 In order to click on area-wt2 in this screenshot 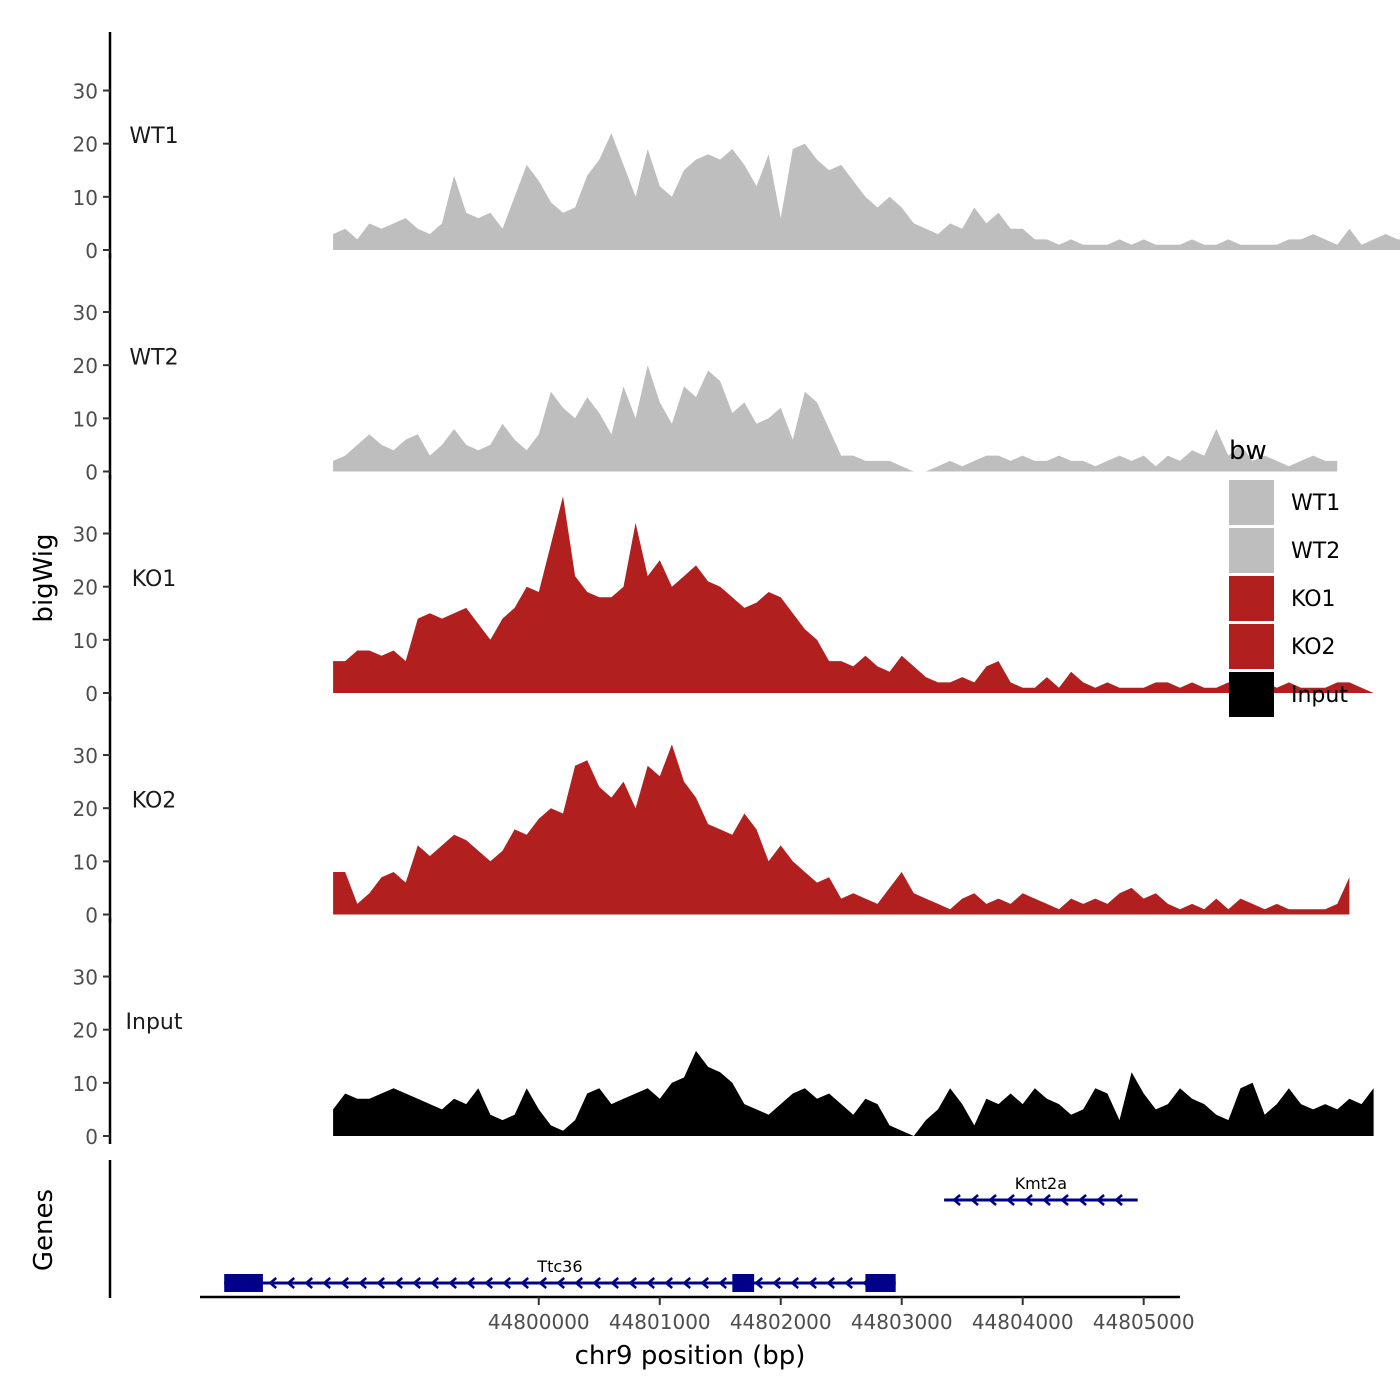, I will do `click(835, 418)`.